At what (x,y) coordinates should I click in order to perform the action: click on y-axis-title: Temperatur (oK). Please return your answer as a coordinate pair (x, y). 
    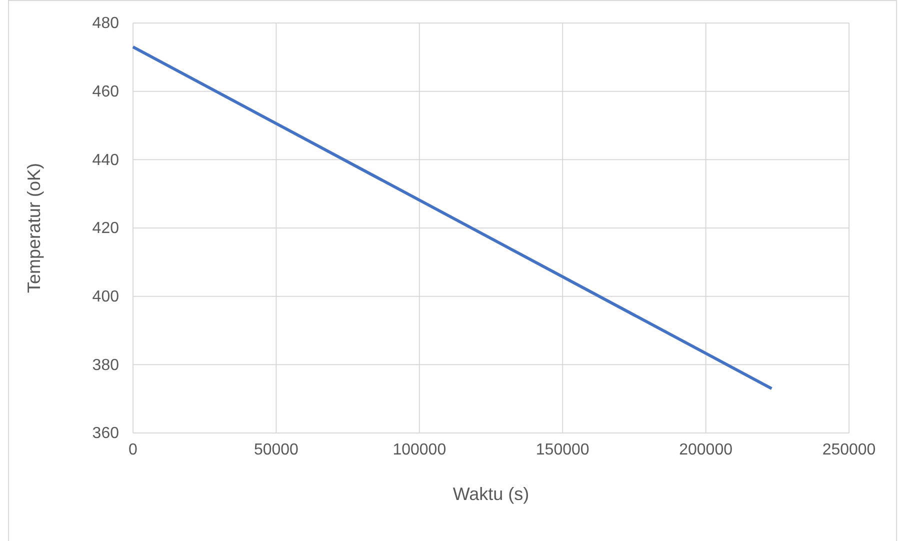
    Looking at the image, I should click on (34, 228).